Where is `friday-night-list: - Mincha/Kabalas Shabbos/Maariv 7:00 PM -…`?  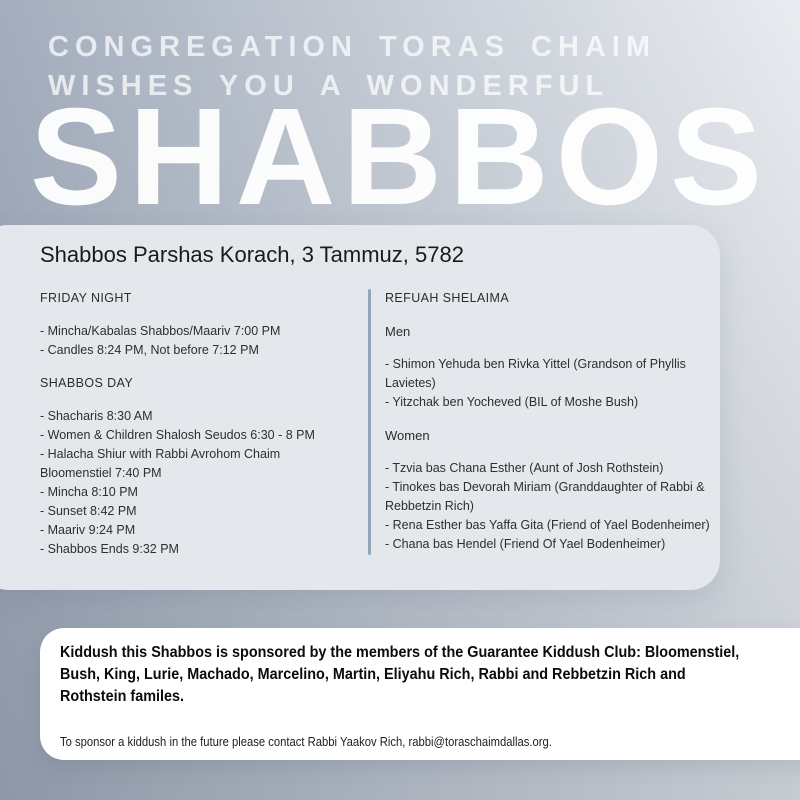 friday-night-list: - Mincha/Kabalas Shabbos/Maariv 7:00 PM -… is located at coordinates (196, 341).